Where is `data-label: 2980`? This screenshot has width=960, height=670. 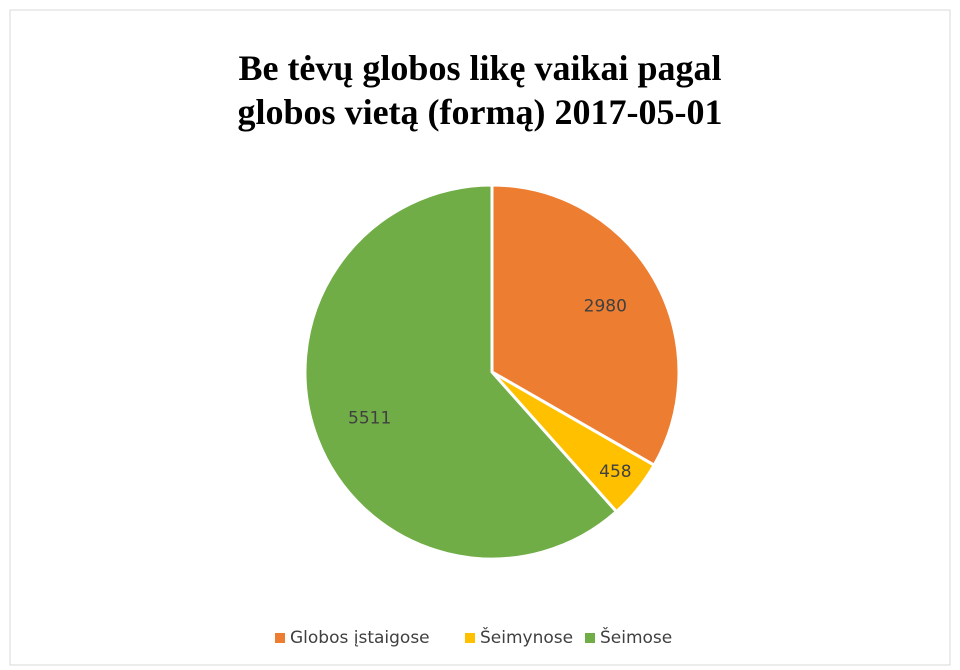 data-label: 2980 is located at coordinates (605, 306).